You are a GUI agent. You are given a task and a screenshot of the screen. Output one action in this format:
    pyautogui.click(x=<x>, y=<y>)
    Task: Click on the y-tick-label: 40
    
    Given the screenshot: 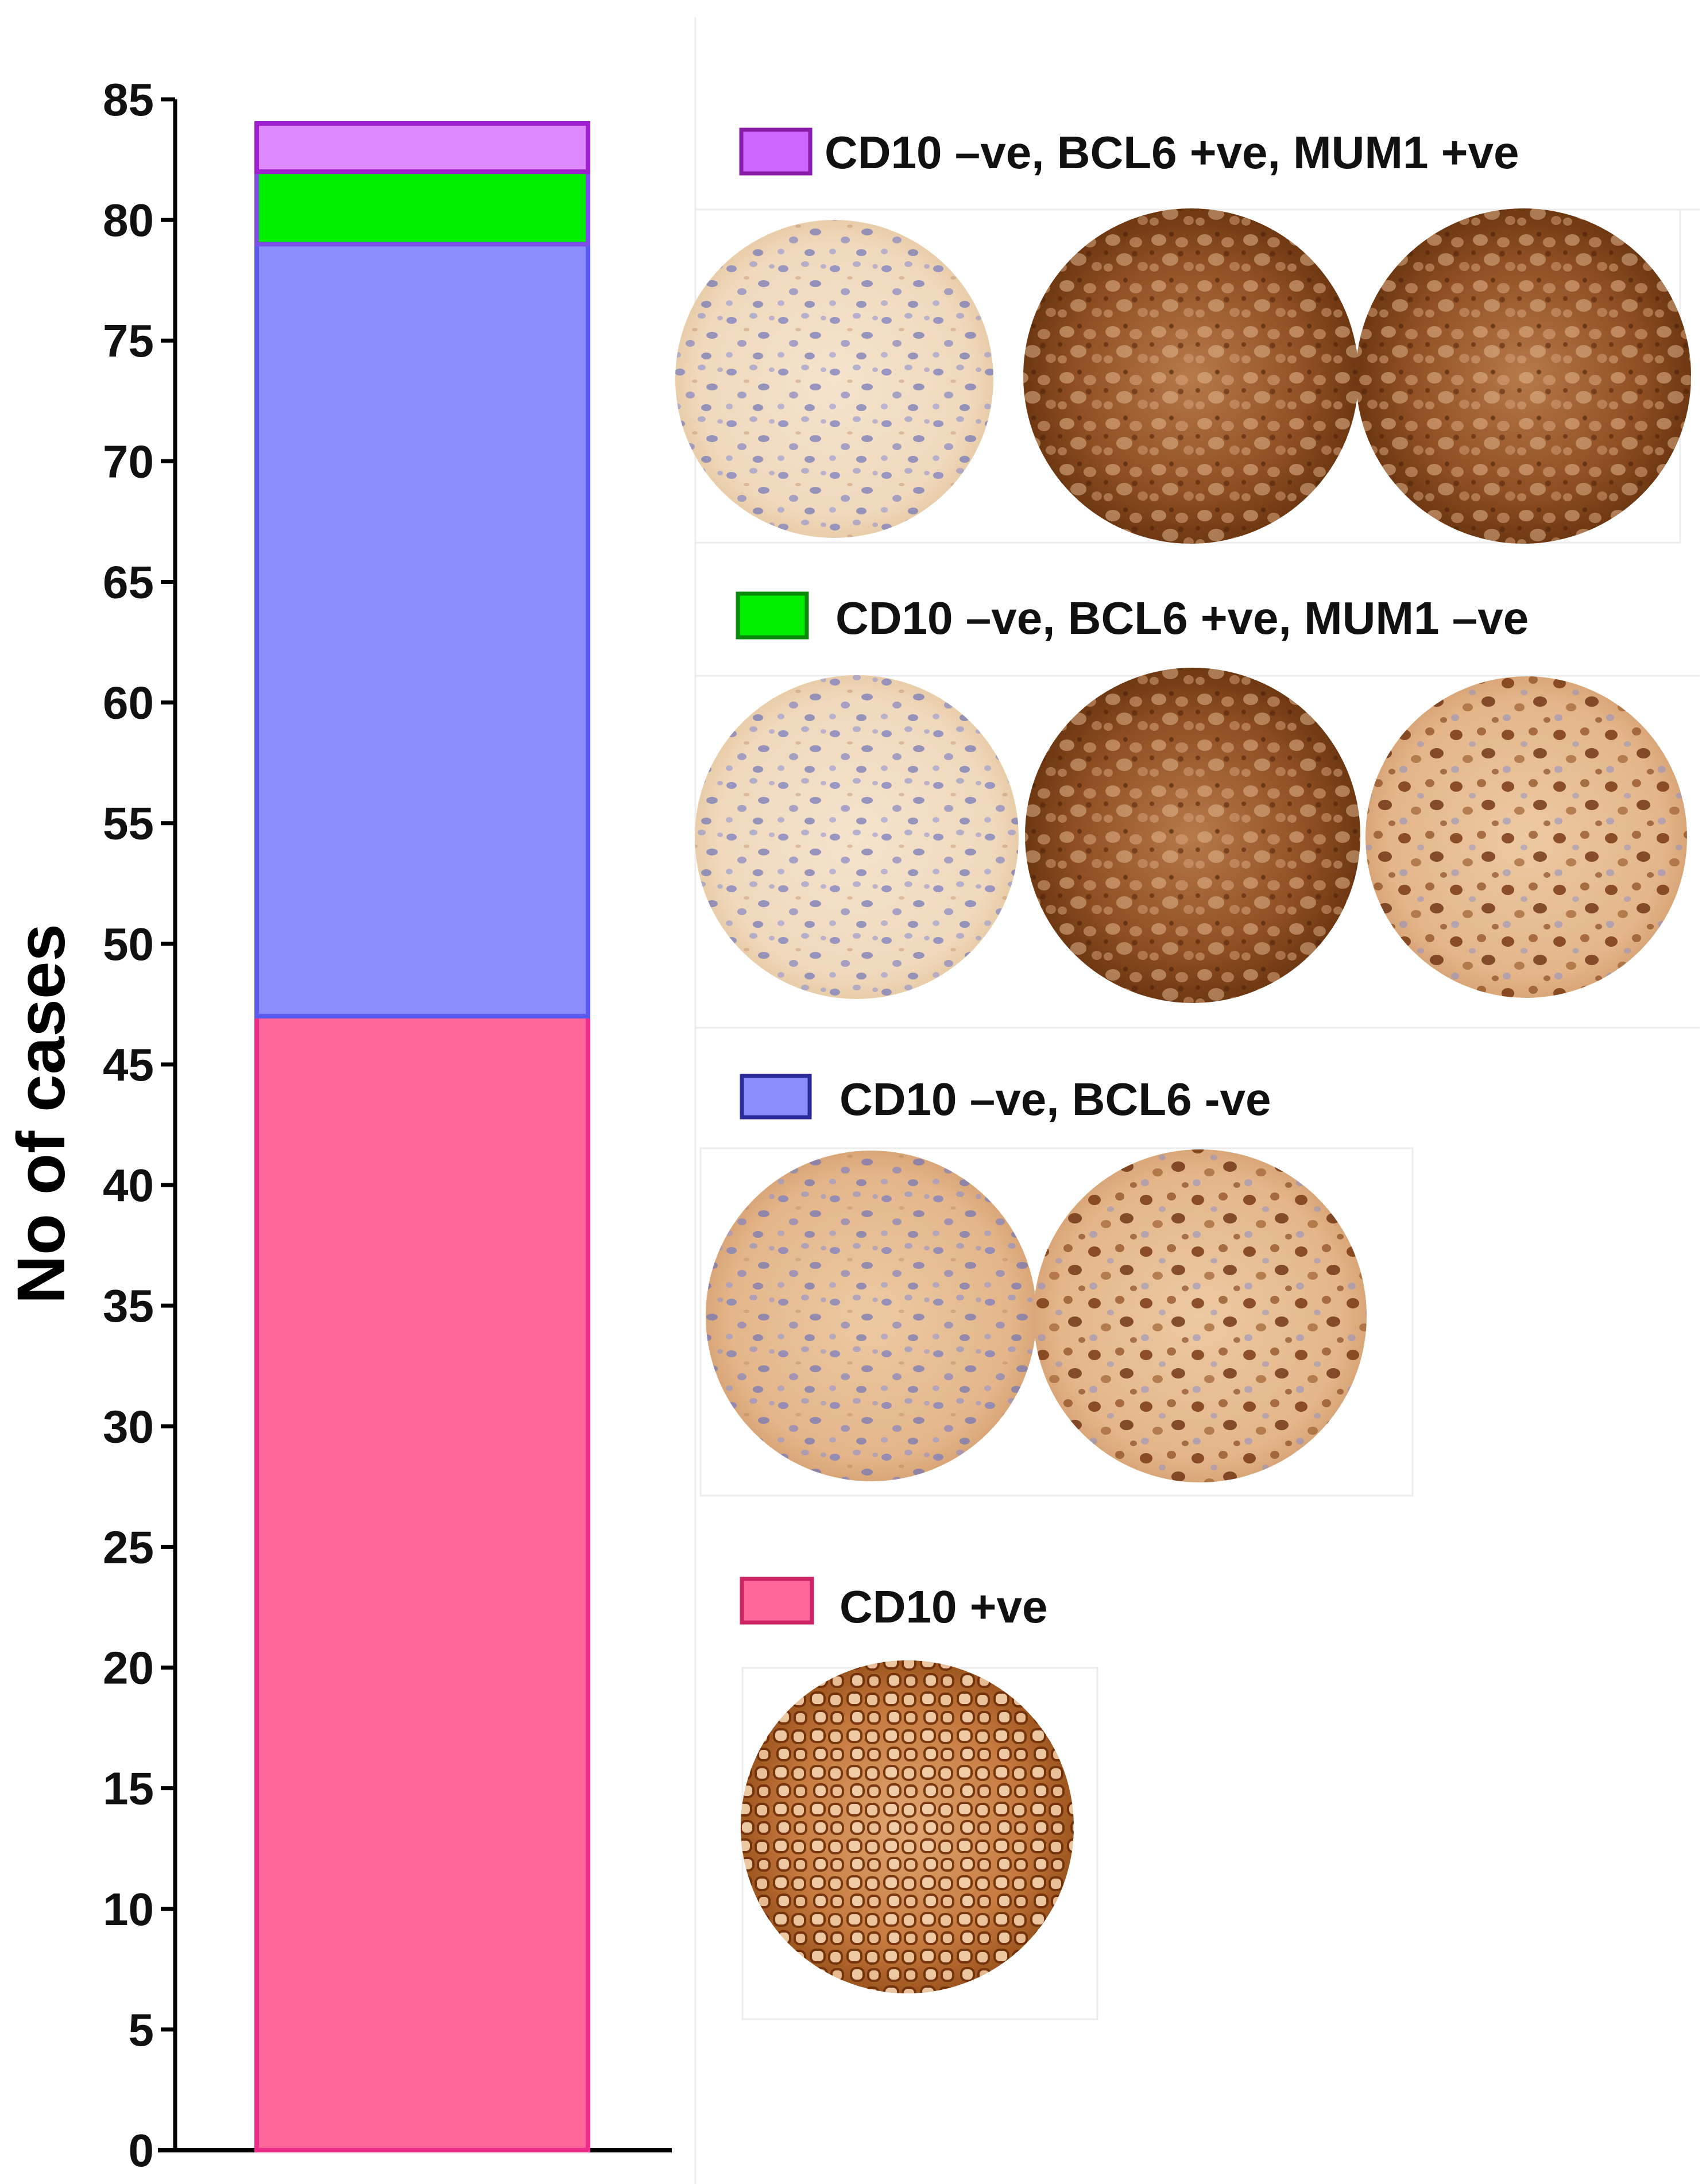 What is the action you would take?
    pyautogui.click(x=128, y=1185)
    